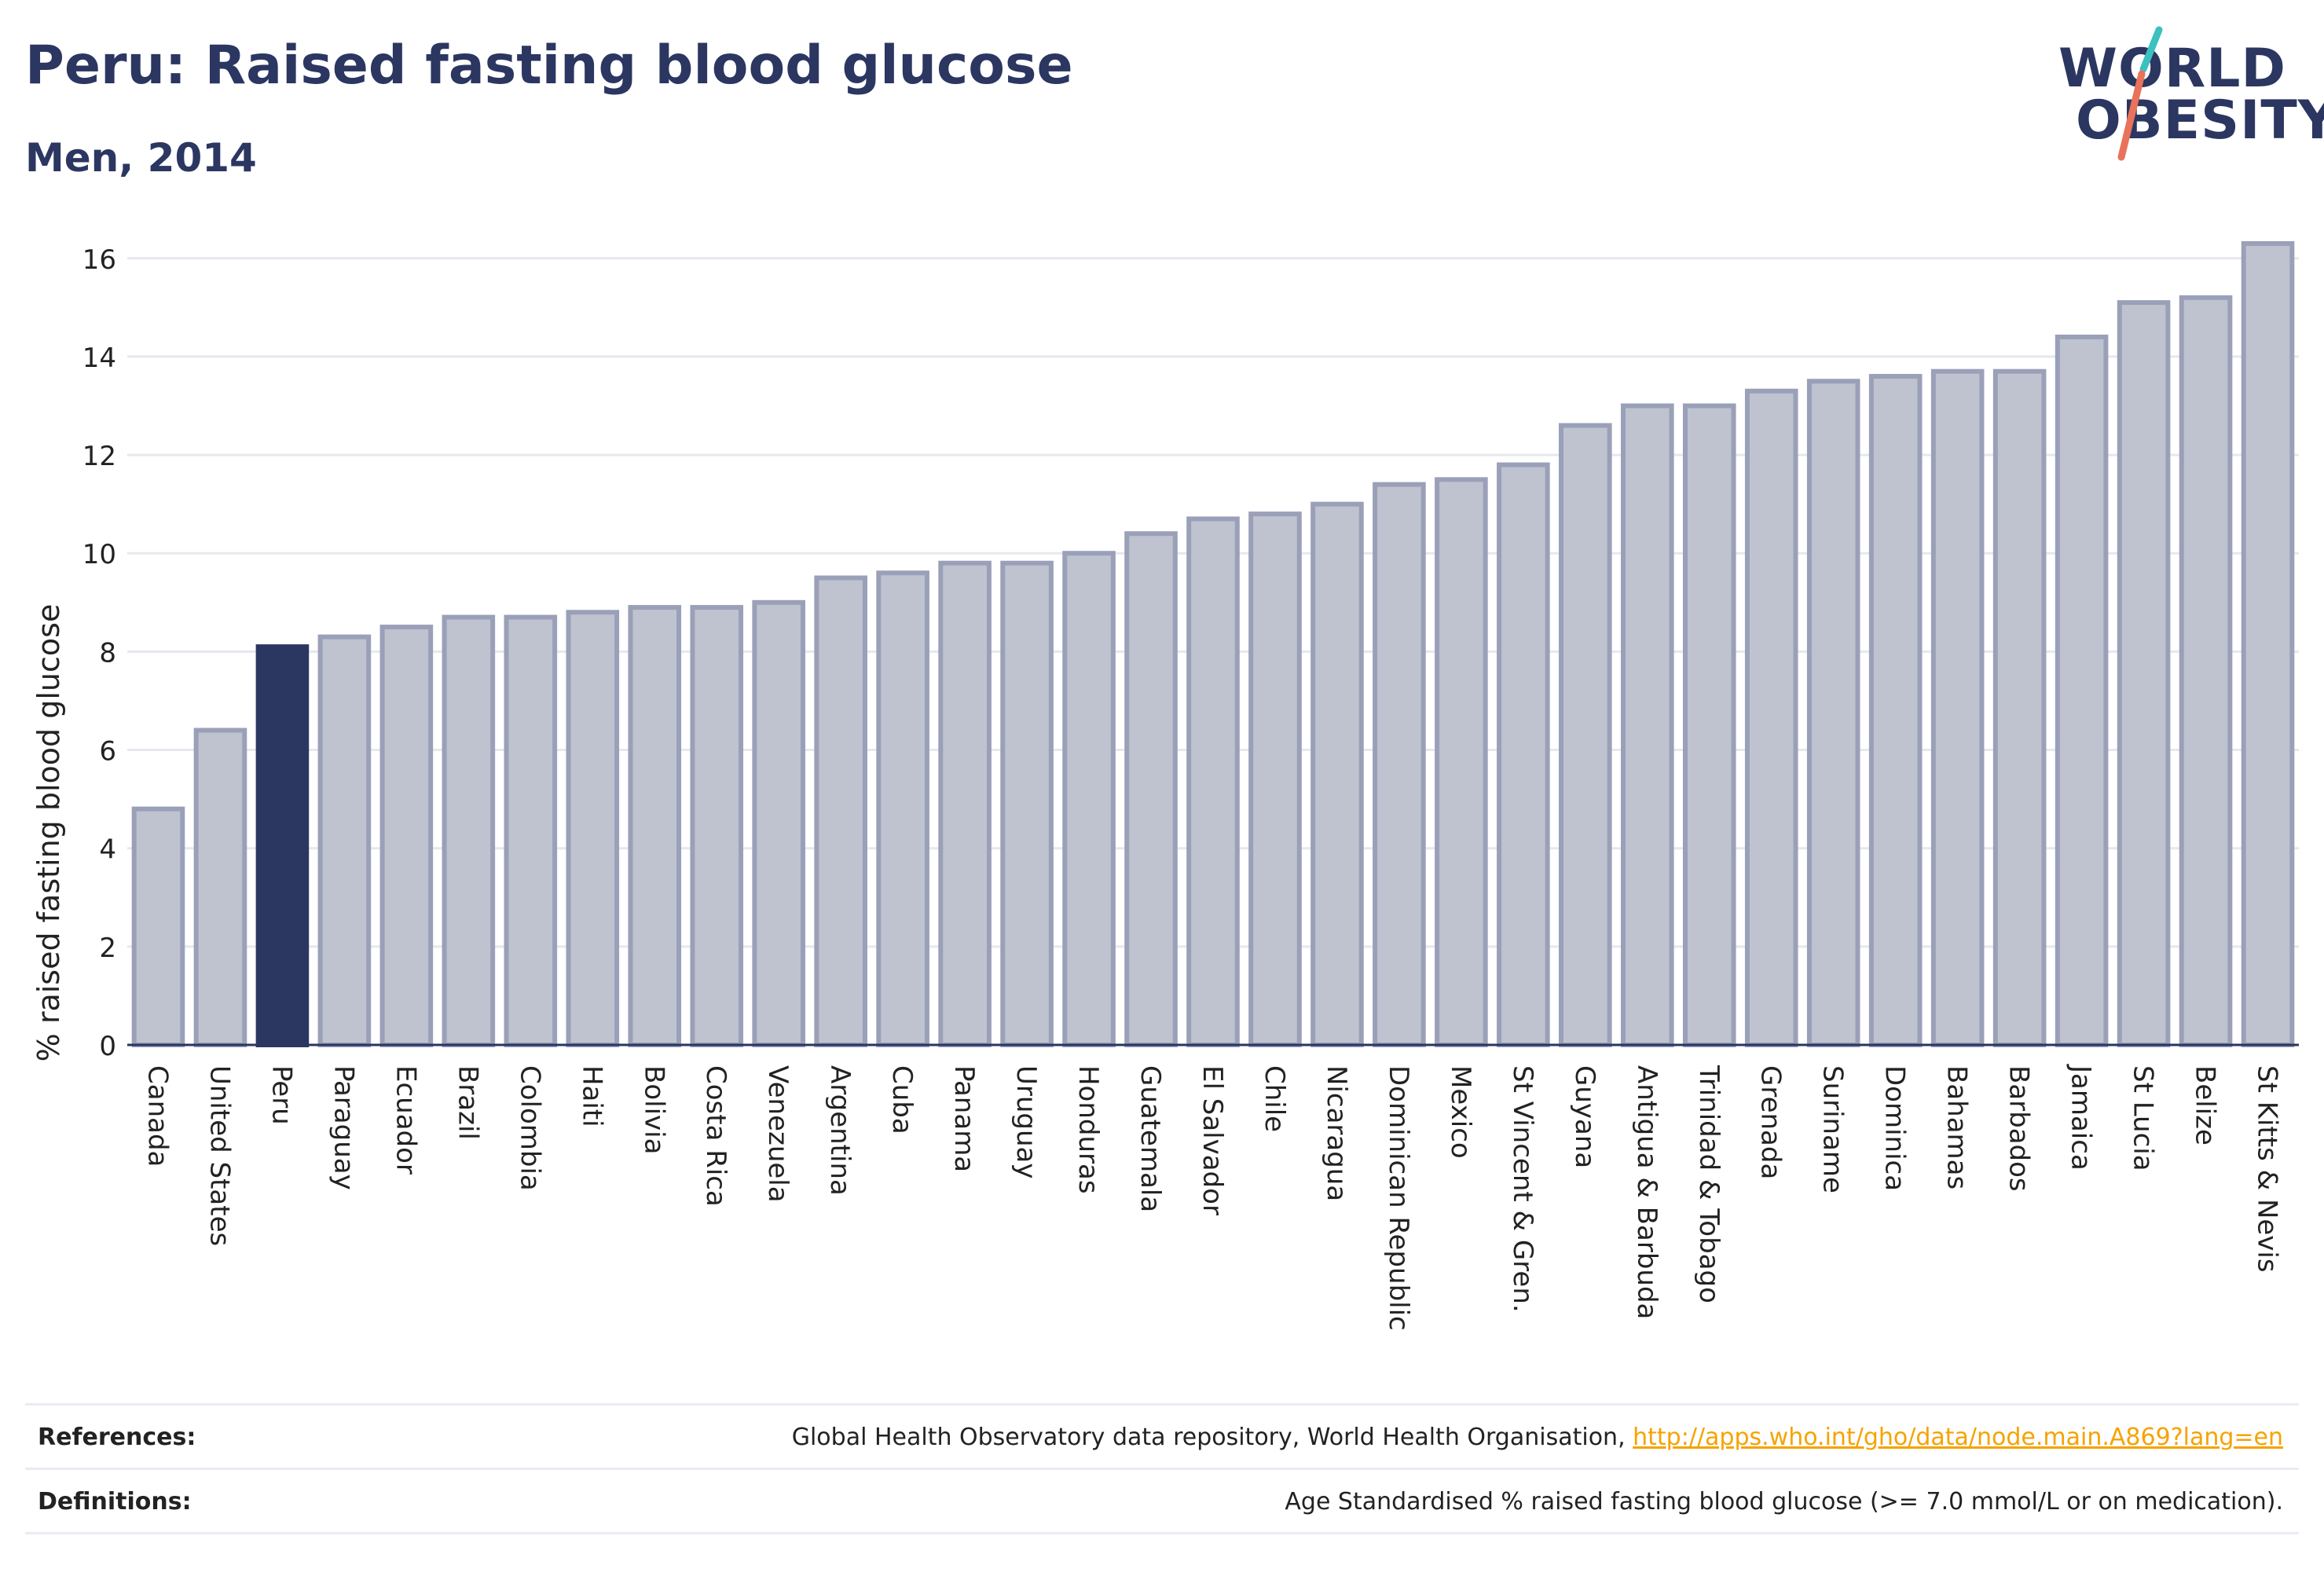 This screenshot has width=2324, height=1576. I want to click on x-tick-label: United States, so click(219, 1155).